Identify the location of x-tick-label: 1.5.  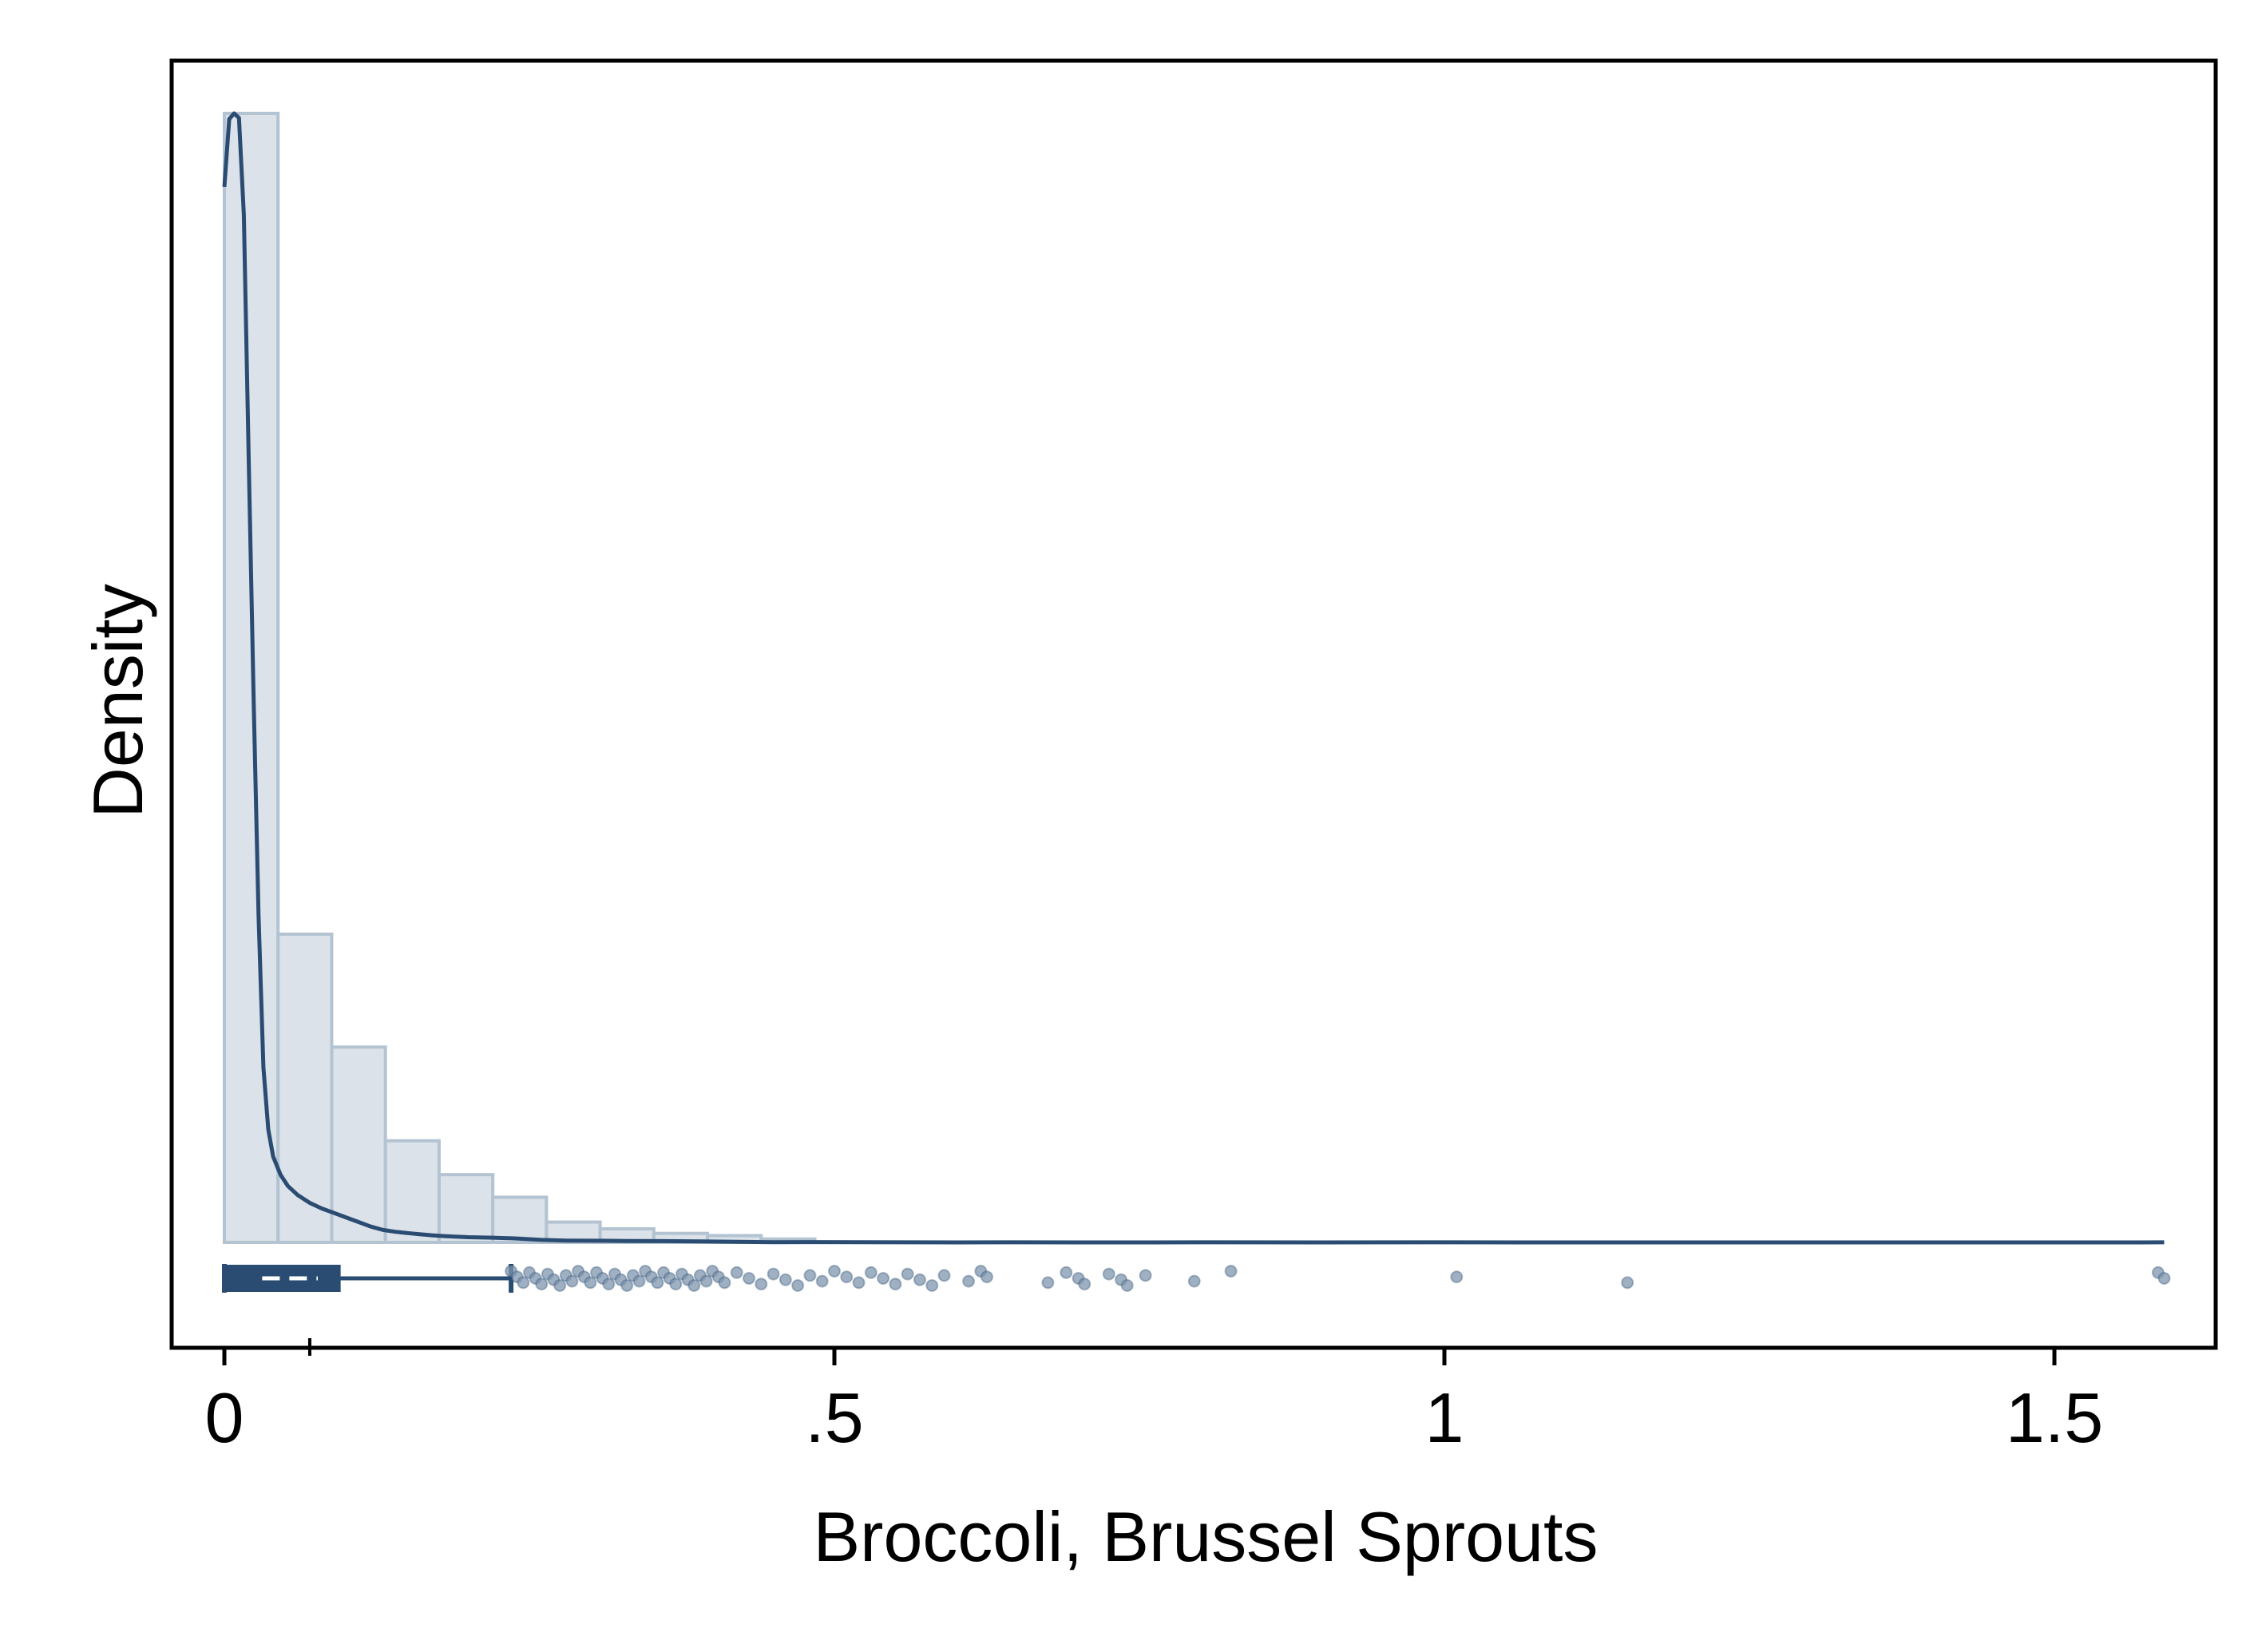
(2054, 1418).